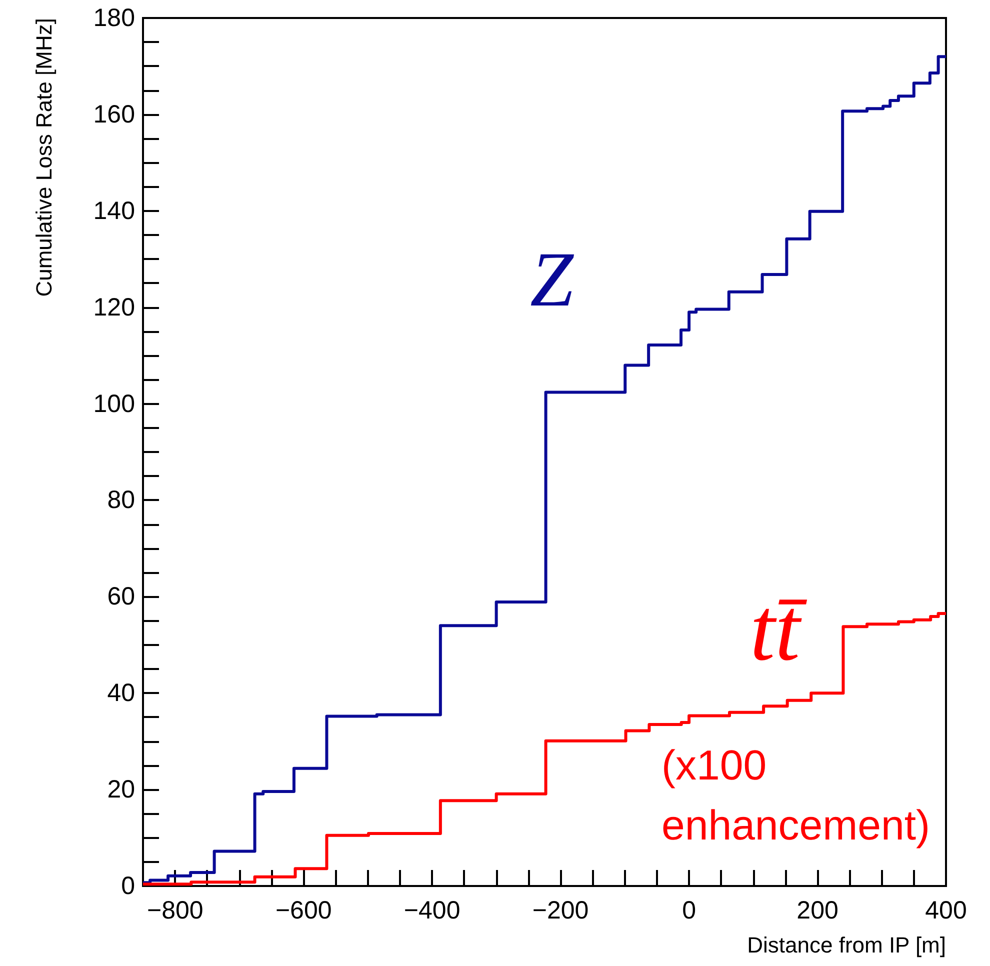 Image resolution: width=990 pixels, height=966 pixels. Describe the element at coordinates (303, 910) in the screenshot. I see `x-tick-label: −600` at that location.